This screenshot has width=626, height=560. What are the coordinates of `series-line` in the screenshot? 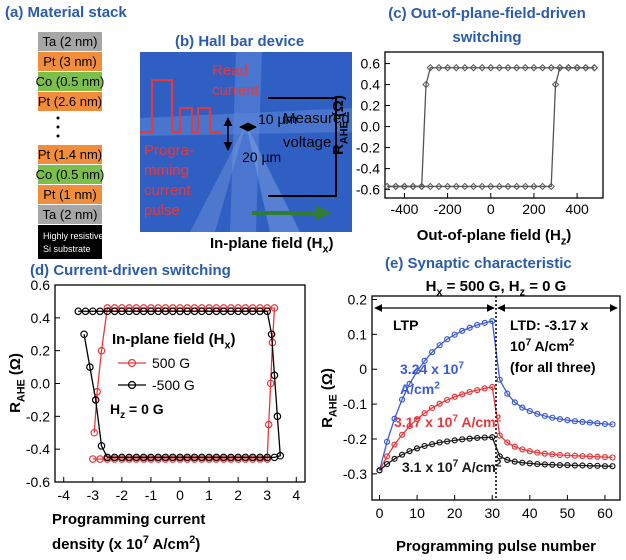 It's located at (491, 127).